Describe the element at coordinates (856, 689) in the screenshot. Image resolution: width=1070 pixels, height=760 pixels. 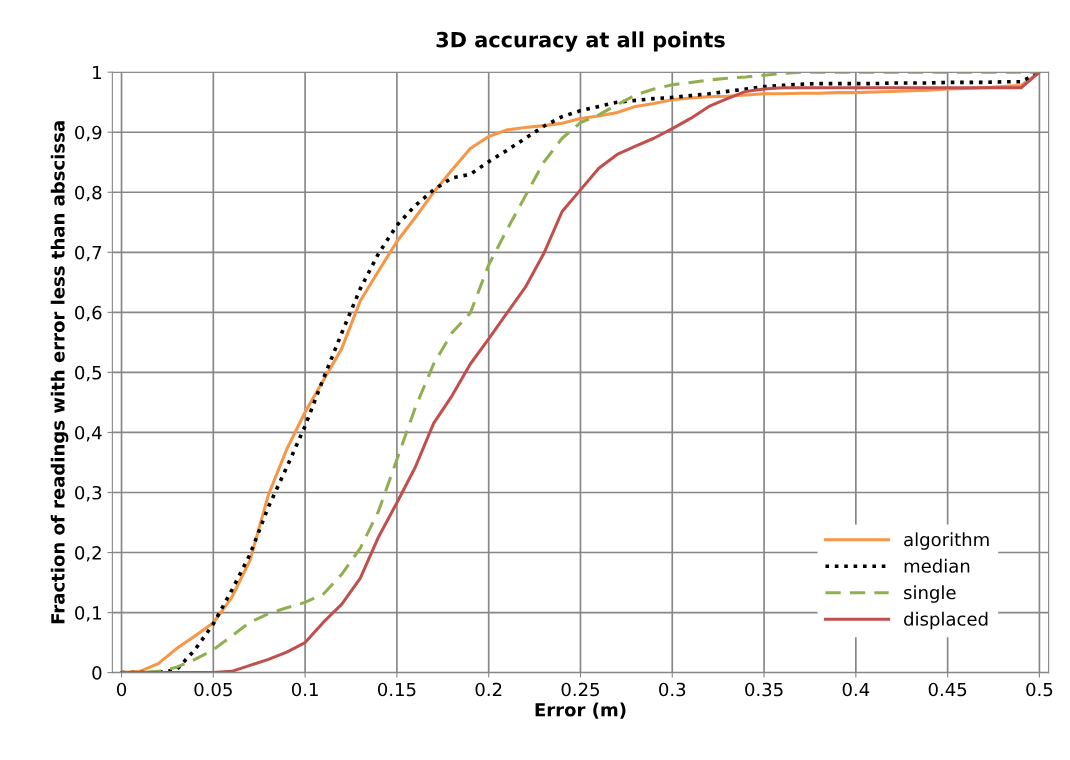
I see `x-tick-label: 0.4` at that location.